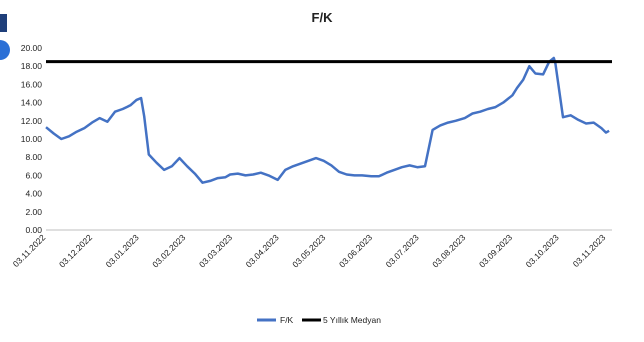  What do you see at coordinates (262, 250) in the screenshot?
I see `x-tick-label: 03.04.2023` at bounding box center [262, 250].